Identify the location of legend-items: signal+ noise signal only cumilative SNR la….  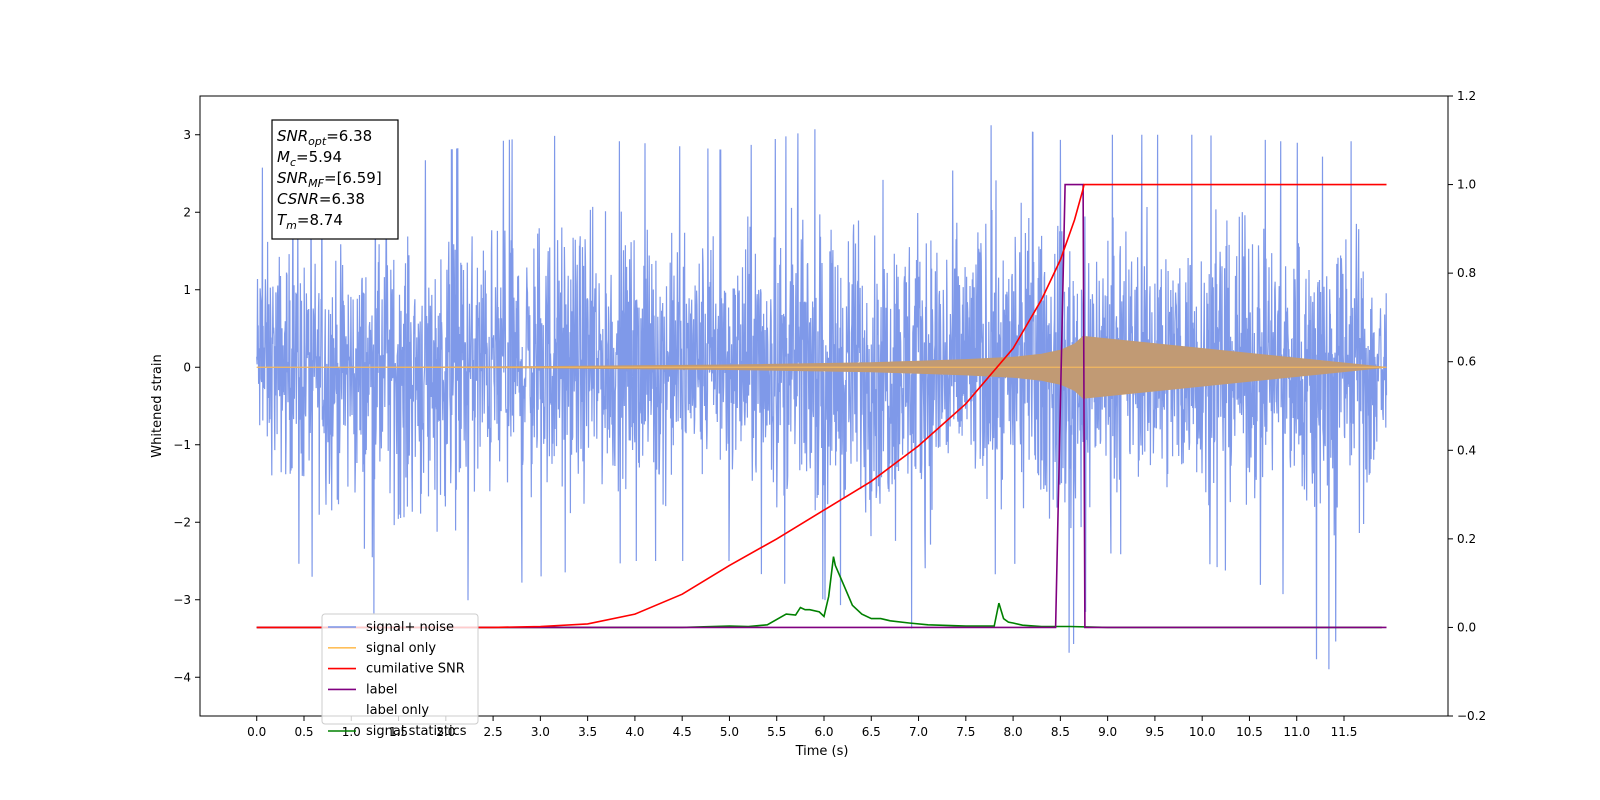
(397, 679).